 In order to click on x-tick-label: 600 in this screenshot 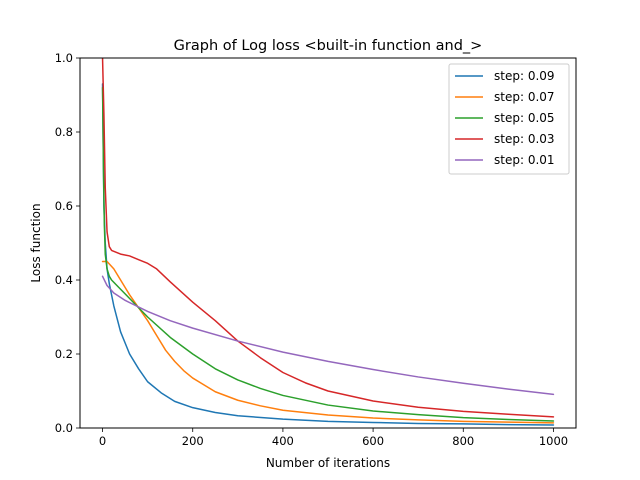, I will do `click(373, 441)`.